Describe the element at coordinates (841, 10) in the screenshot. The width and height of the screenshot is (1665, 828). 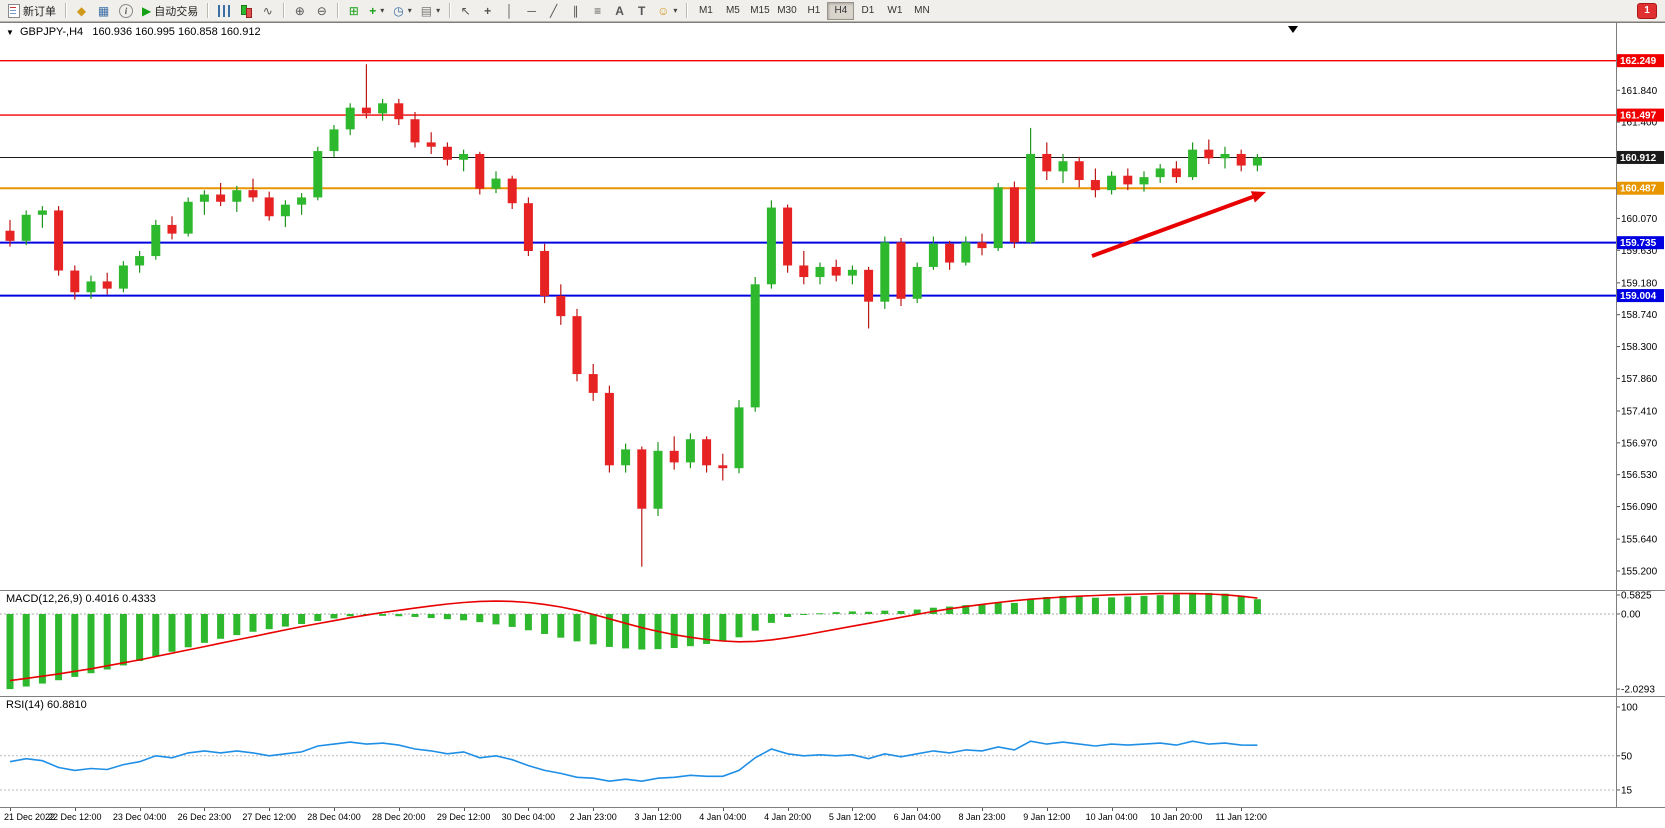
I see `timeframe-button-H4: H4` at that location.